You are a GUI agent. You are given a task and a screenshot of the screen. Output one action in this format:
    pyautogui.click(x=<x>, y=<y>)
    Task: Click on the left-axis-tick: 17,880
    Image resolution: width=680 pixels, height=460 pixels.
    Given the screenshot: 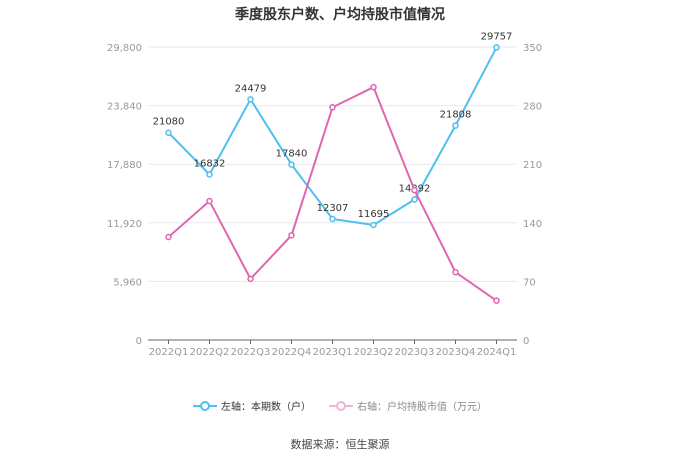 What is the action you would take?
    pyautogui.click(x=124, y=165)
    